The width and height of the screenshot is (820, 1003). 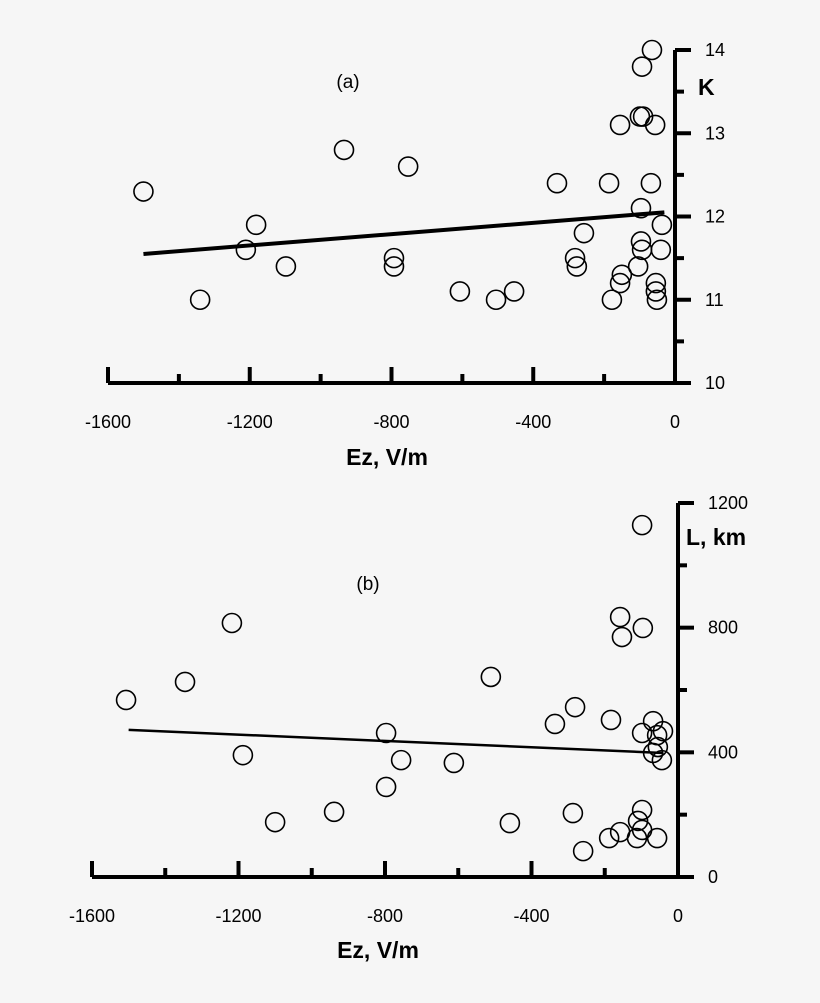 I want to click on panel-b-y-tick-label: 1200, so click(x=728, y=503).